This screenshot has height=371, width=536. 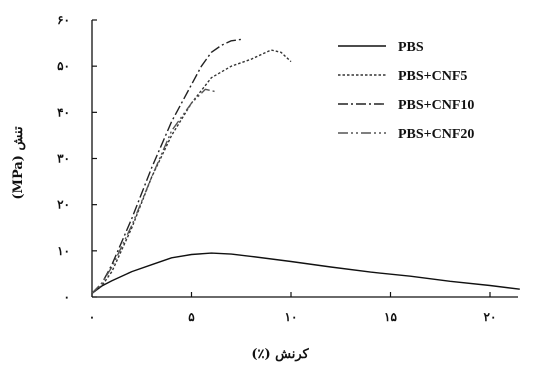 What do you see at coordinates (63, 20) in the screenshot?
I see `y-tick-label: ۶۰` at bounding box center [63, 20].